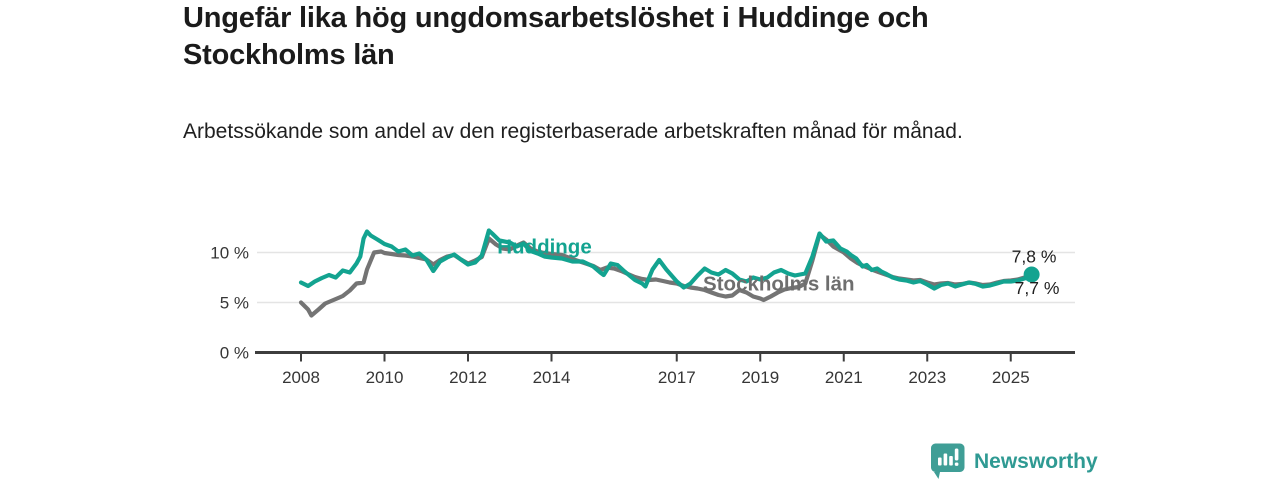  Describe the element at coordinates (779, 284) in the screenshot. I see `series-label-stockholms-län: Stockholms län` at that location.